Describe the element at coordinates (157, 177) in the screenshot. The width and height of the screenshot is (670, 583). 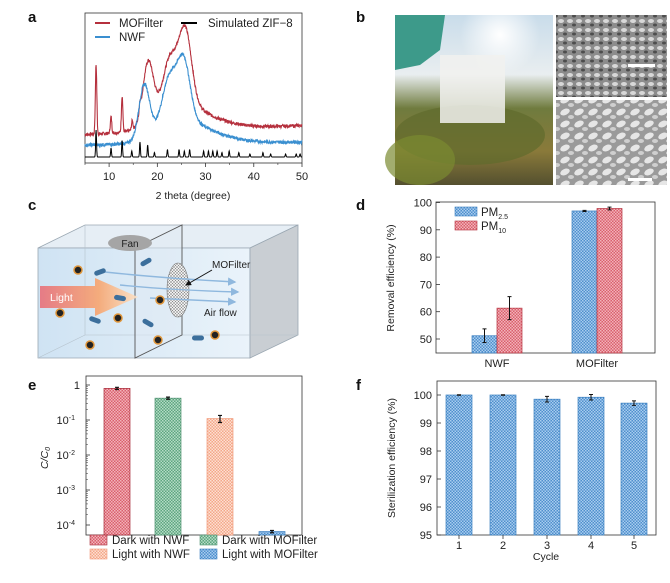
I see `x-tick-label: 20` at that location.